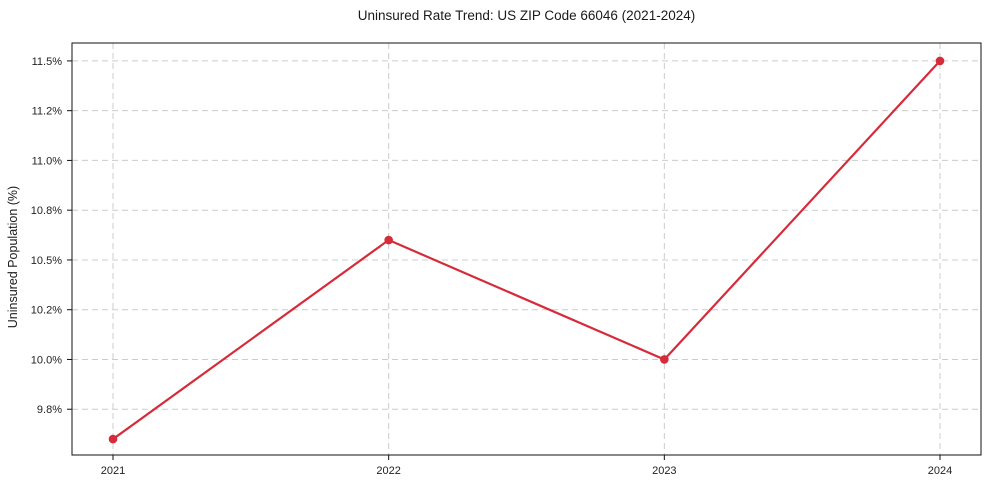 The height and width of the screenshot is (490, 989). I want to click on y-tick-label: 11.5%, so click(47, 62).